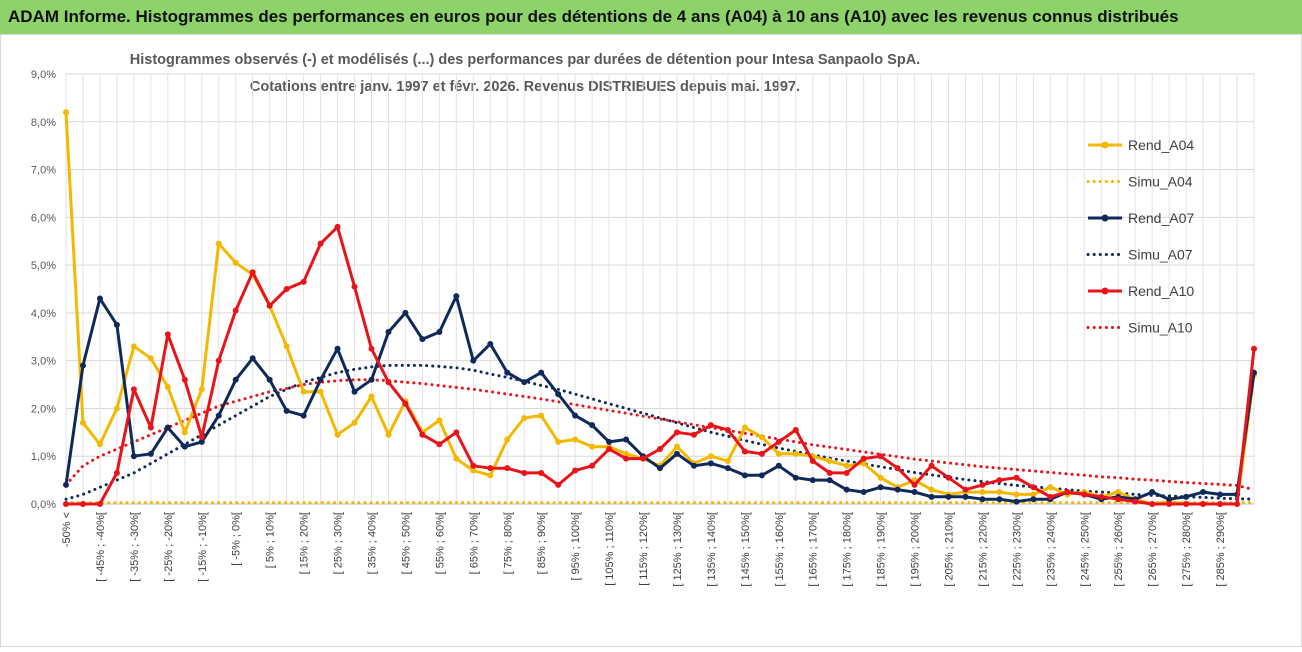  I want to click on x-tick-label: [ -15% ; -10%[, so click(203, 547).